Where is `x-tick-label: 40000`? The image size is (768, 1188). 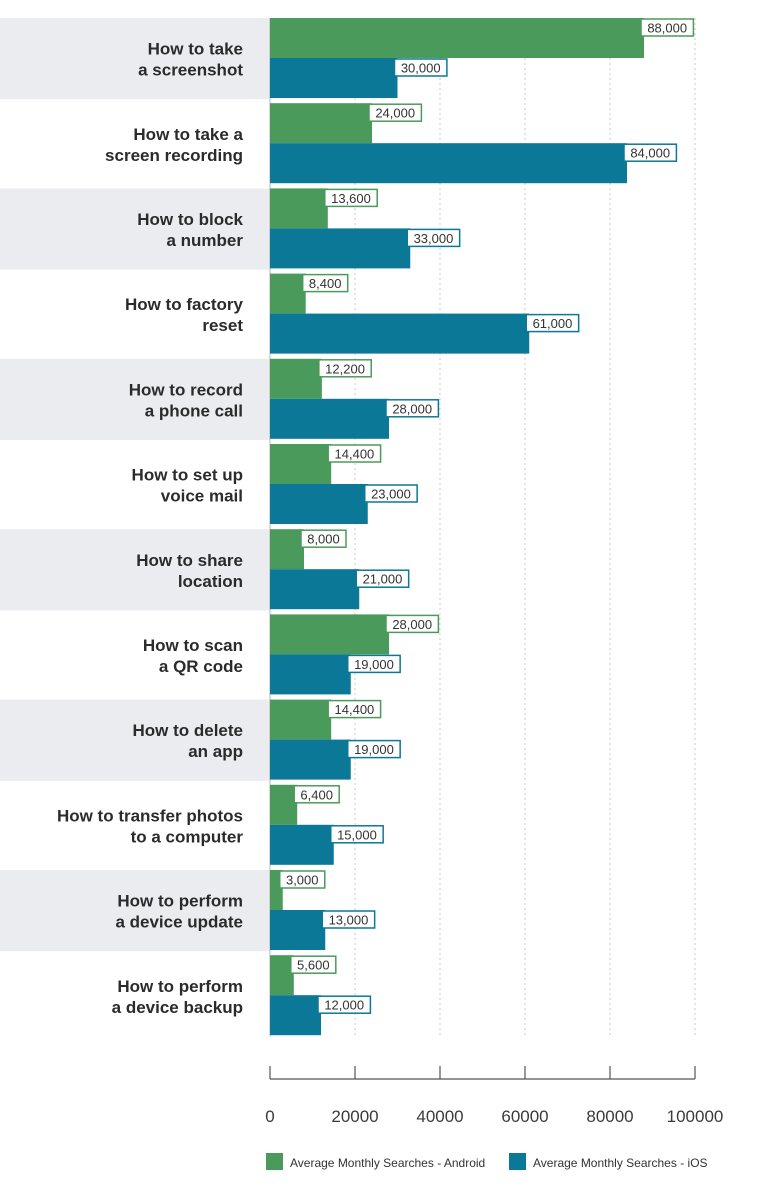 x-tick-label: 40000 is located at coordinates (439, 1116).